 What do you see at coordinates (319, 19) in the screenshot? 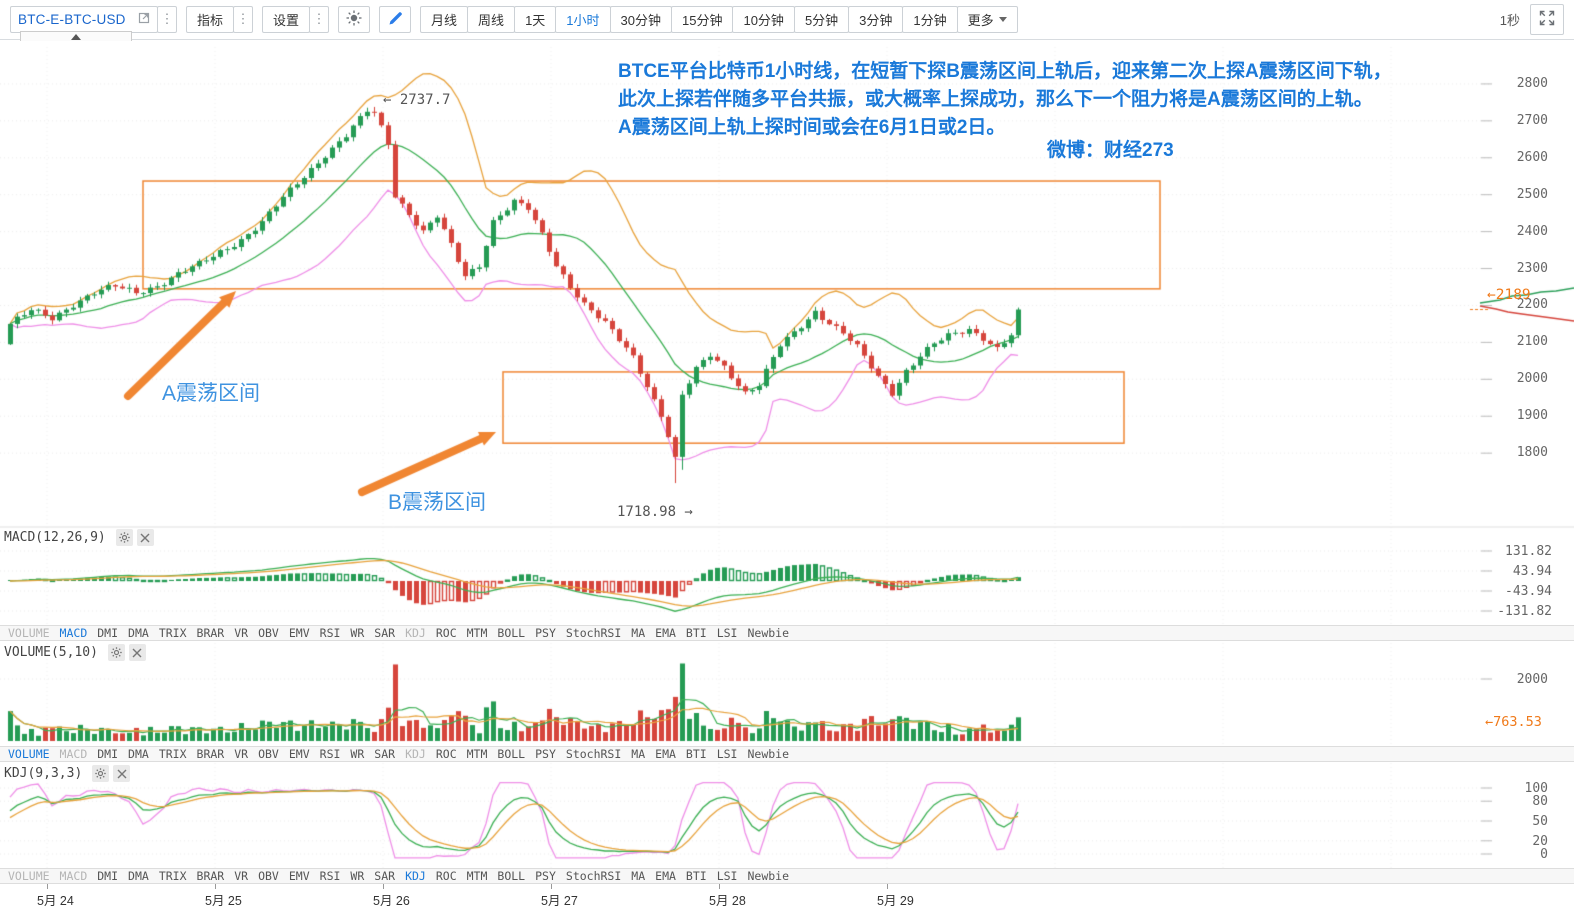
I see `settings-kebab-icon: ⋮` at bounding box center [319, 19].